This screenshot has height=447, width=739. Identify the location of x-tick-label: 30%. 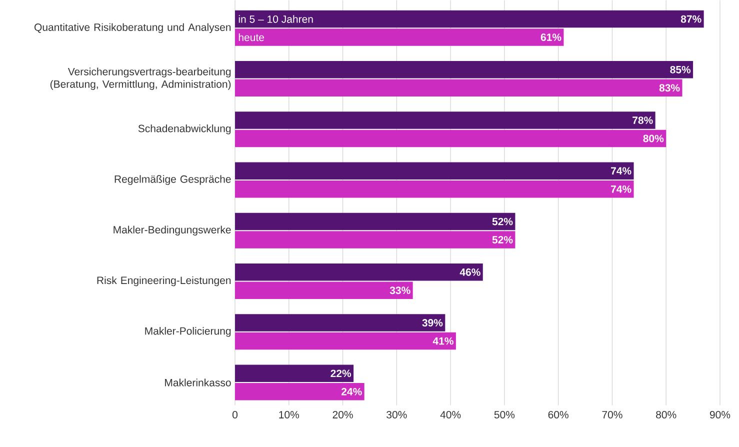
(396, 414).